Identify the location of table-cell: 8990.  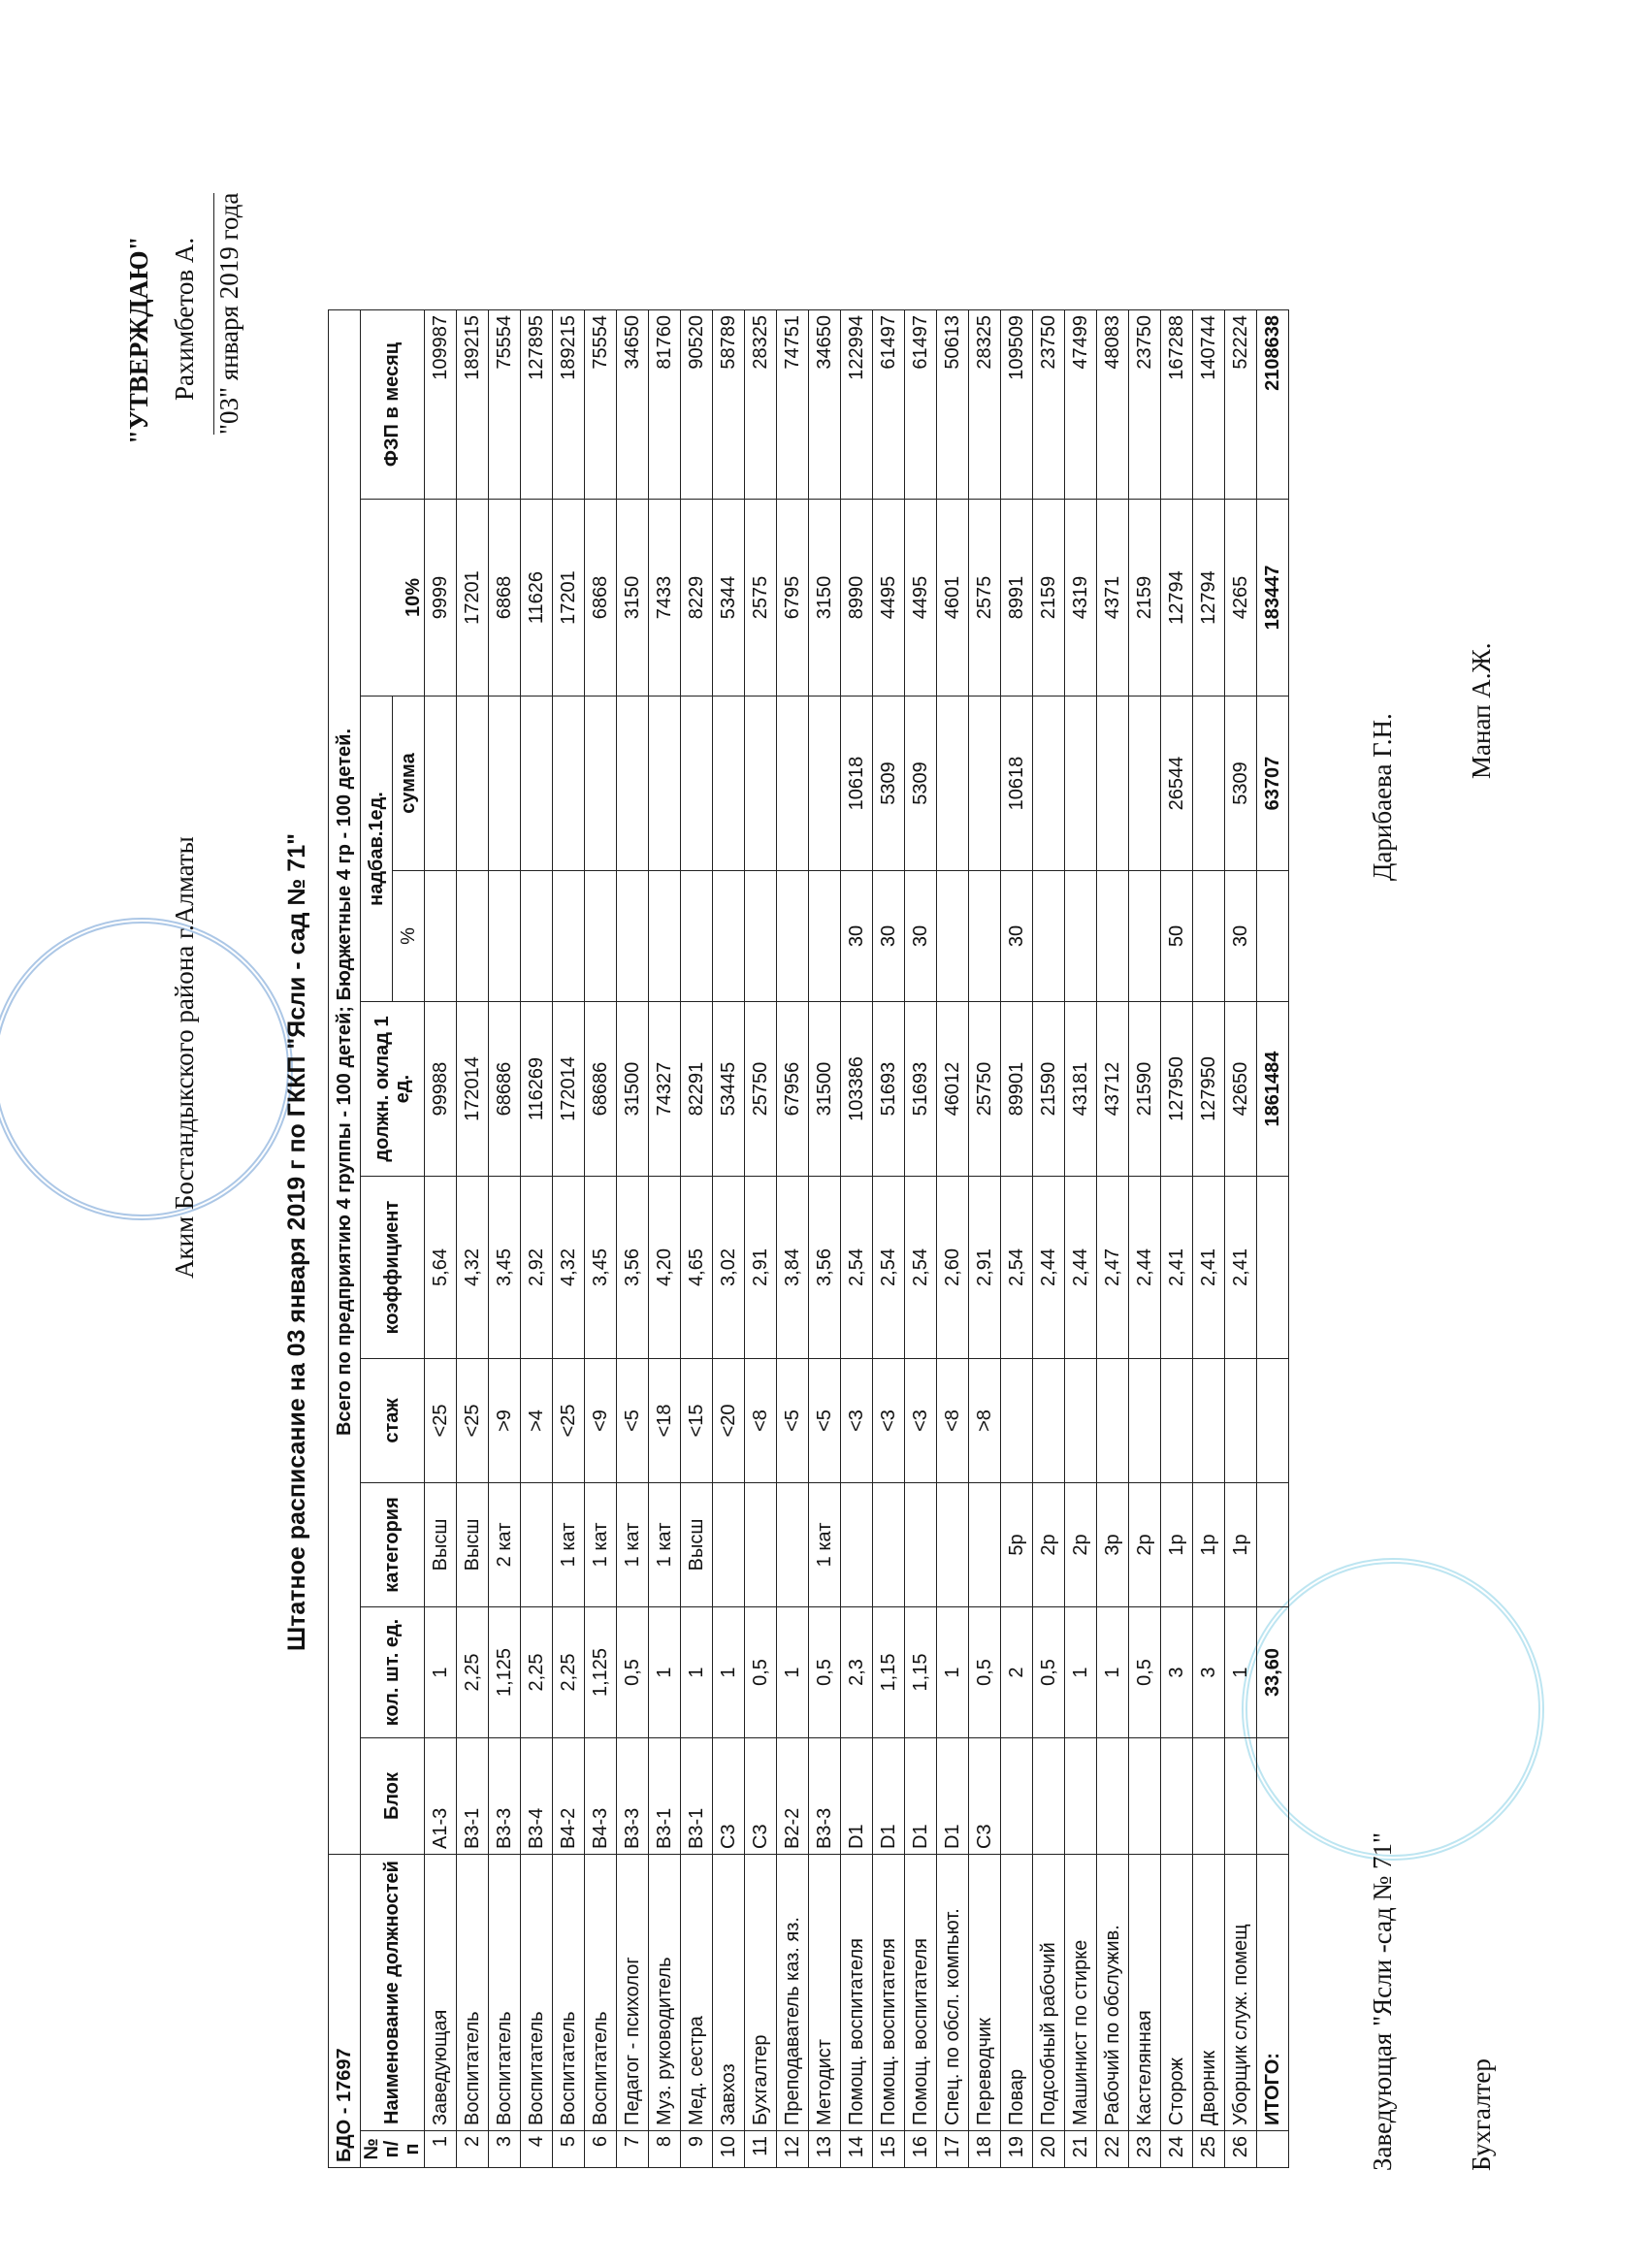
(856, 598).